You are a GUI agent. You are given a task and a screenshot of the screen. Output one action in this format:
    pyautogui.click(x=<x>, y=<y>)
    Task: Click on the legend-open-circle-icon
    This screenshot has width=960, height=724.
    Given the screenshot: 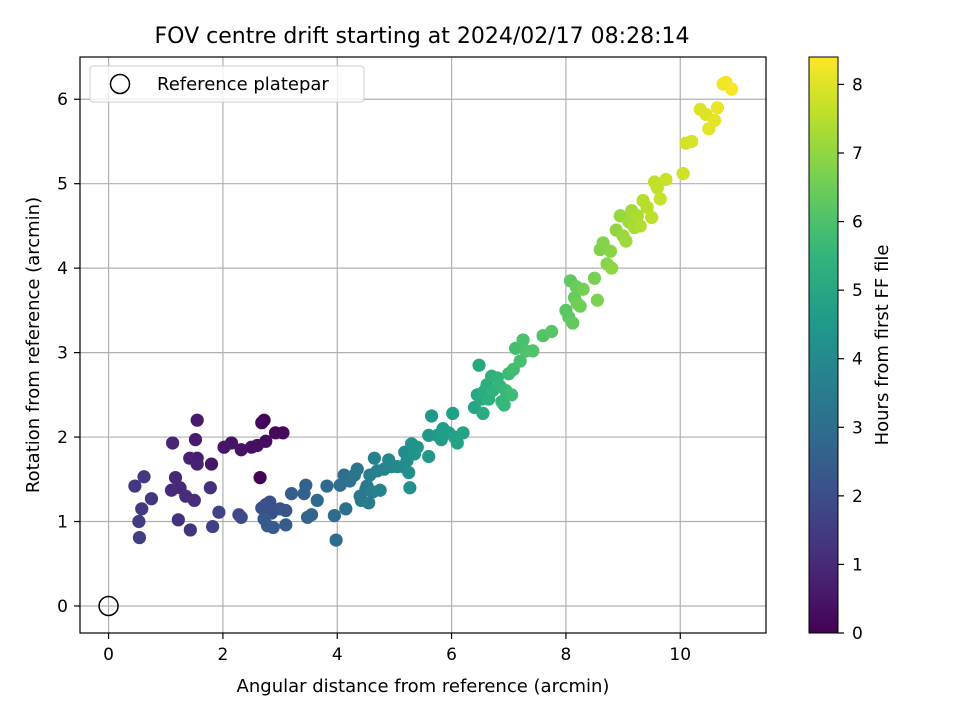 What is the action you would take?
    pyautogui.click(x=120, y=84)
    